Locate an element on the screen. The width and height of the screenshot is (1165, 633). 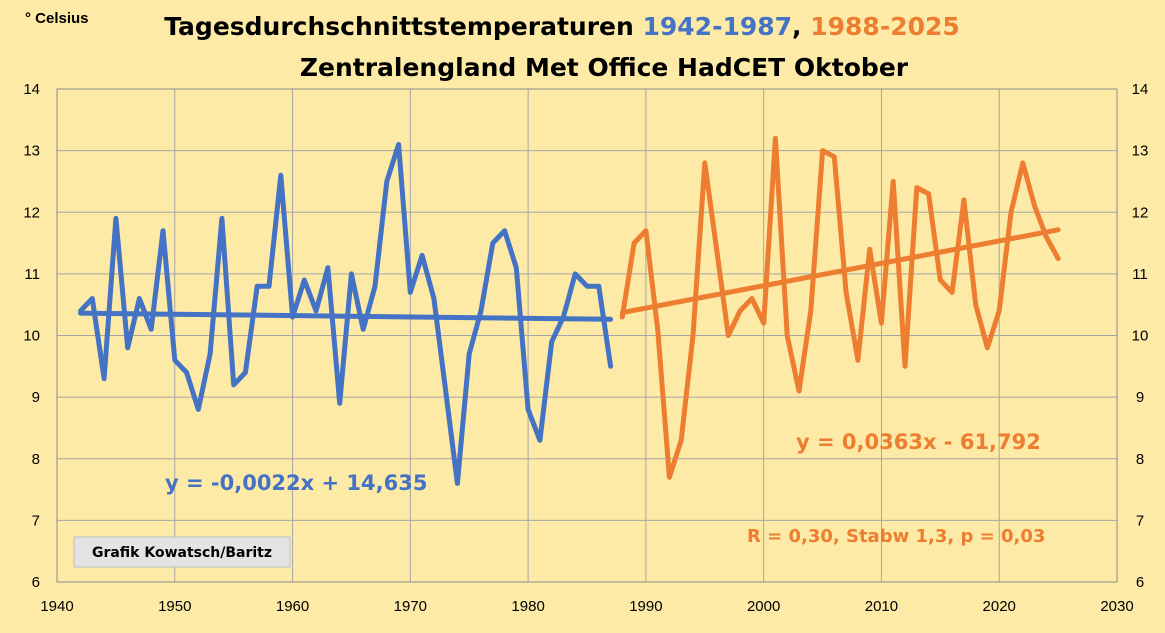
y-tick-label-left-8: 8 is located at coordinates (36, 459).